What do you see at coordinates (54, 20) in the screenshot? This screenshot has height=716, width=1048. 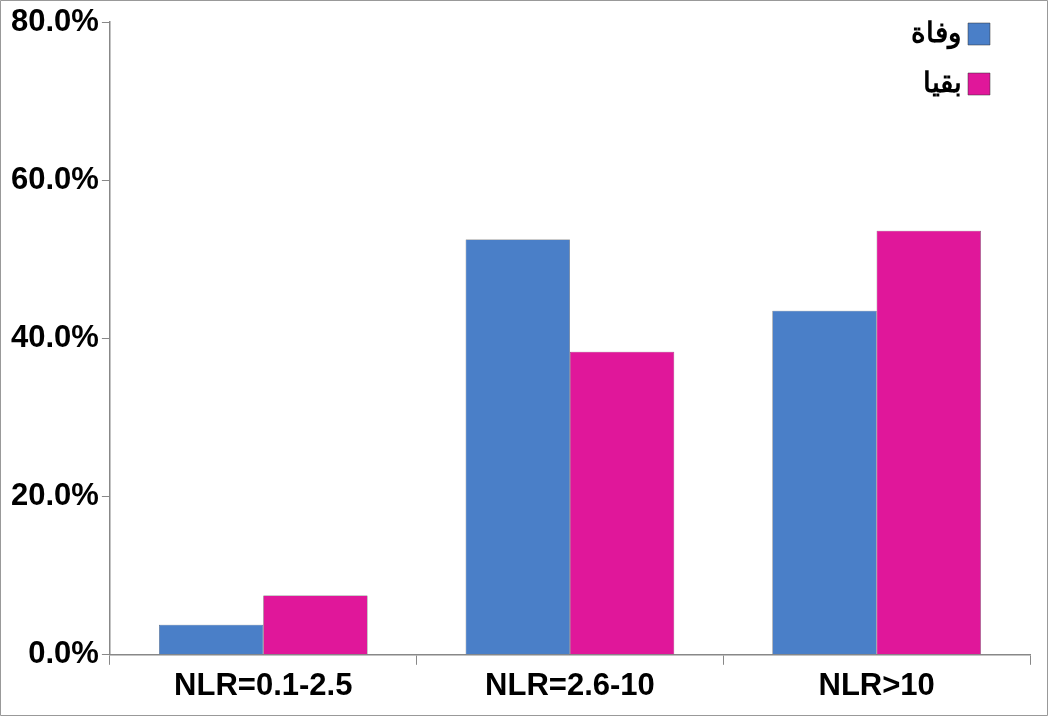 I see `y-tick-label: 80.0%` at bounding box center [54, 20].